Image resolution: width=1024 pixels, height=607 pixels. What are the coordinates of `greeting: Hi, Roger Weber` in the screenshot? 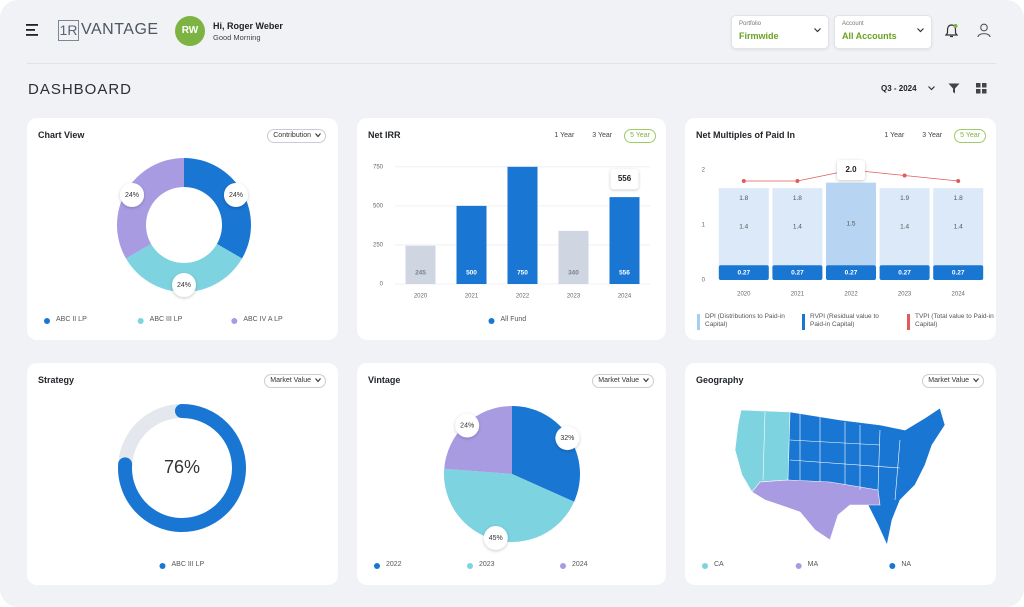 It's located at (248, 26).